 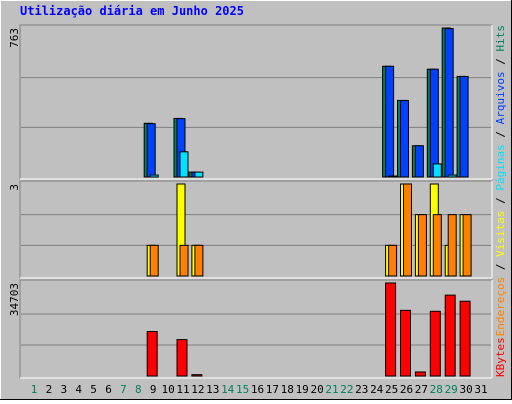 What do you see at coordinates (421, 389) in the screenshot?
I see `x-tick-label: 27` at bounding box center [421, 389].